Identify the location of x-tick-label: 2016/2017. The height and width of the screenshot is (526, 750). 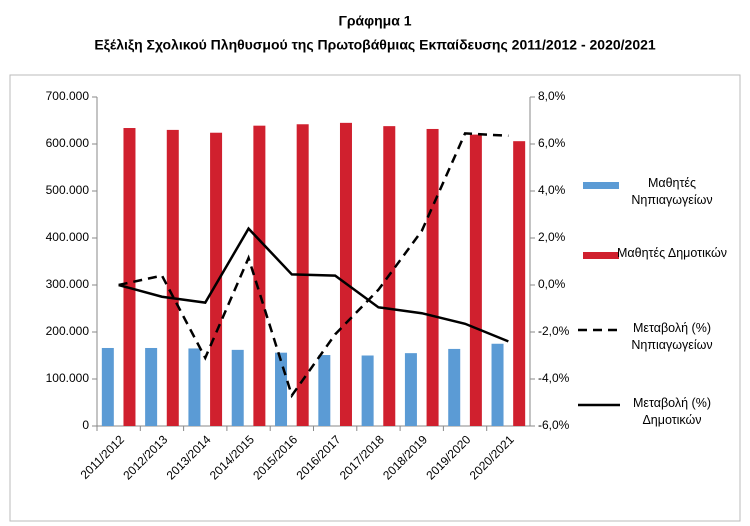
(318, 457).